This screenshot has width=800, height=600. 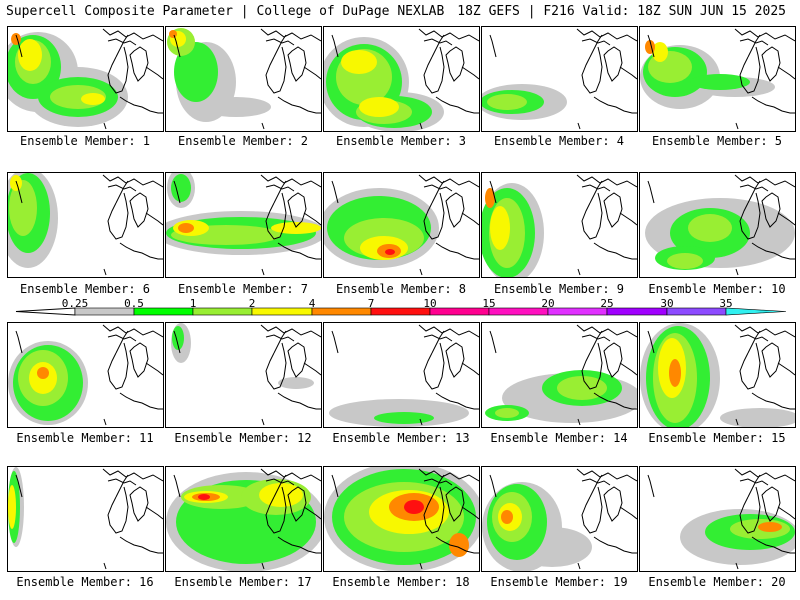 I want to click on scp-contour-green, so click(x=178, y=338).